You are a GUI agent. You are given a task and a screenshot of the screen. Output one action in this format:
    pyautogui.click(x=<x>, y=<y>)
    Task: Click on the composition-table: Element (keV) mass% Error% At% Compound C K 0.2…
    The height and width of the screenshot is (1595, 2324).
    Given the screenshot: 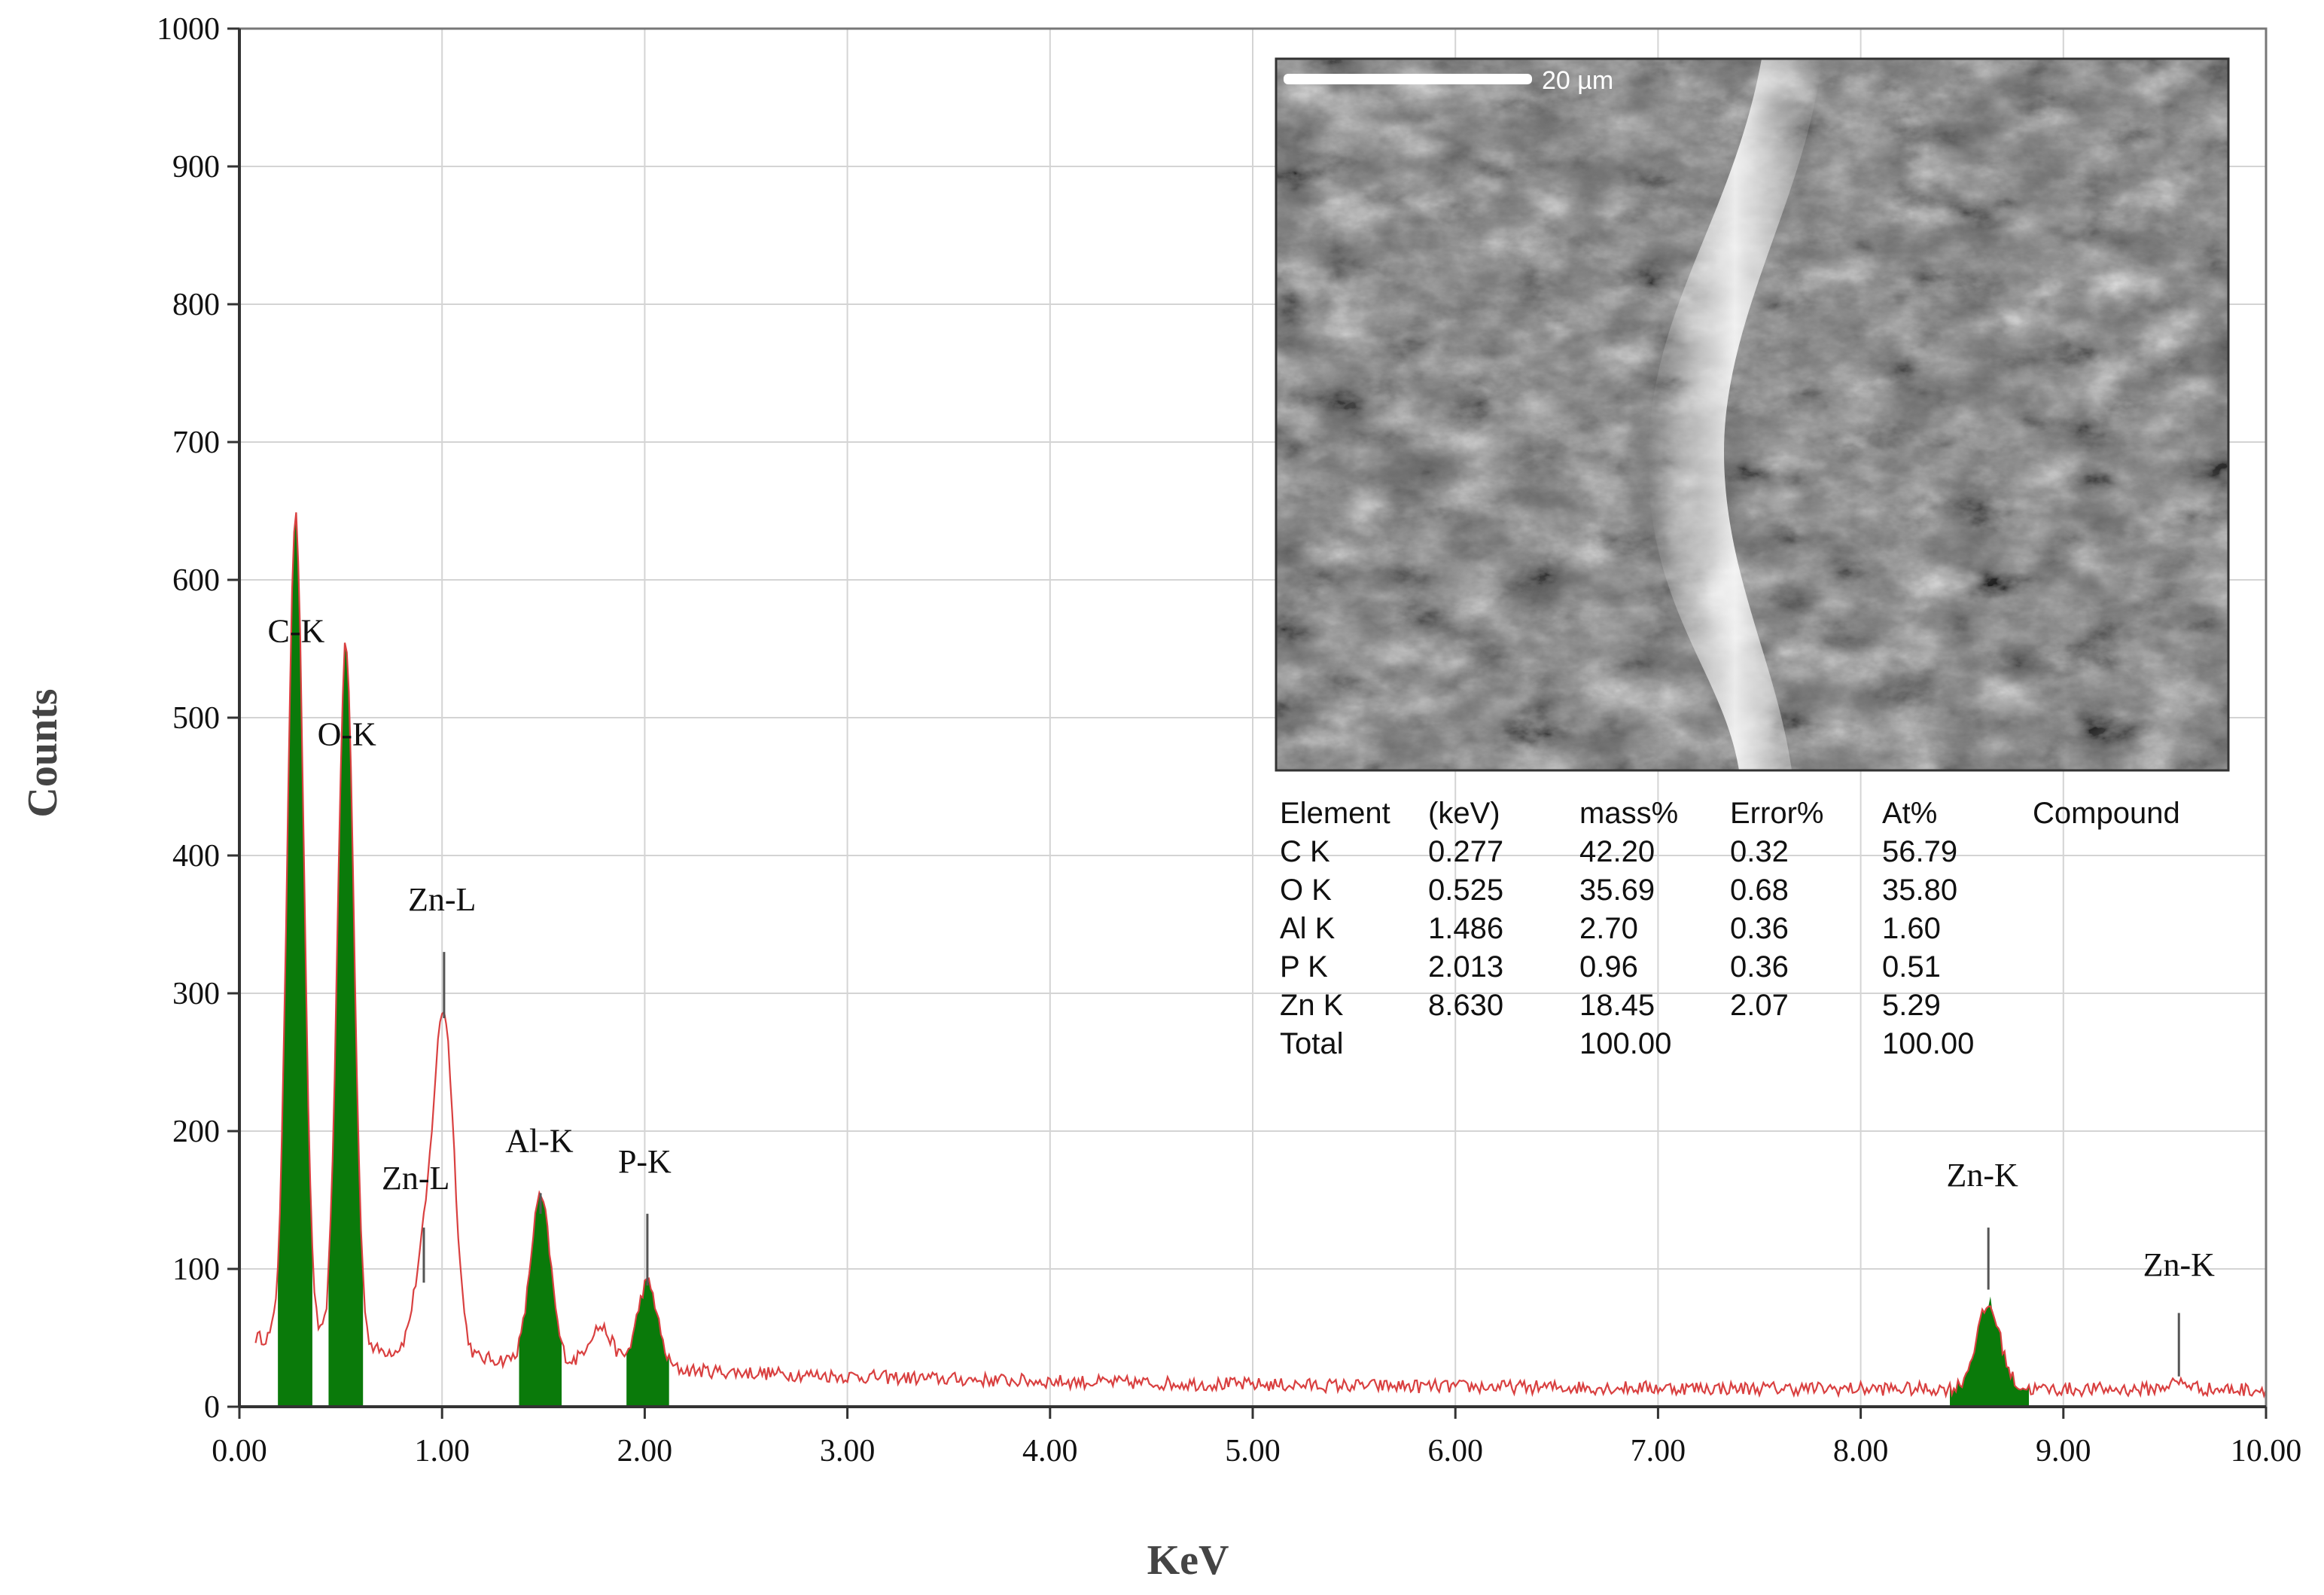 What is the action you would take?
    pyautogui.click(x=1730, y=928)
    